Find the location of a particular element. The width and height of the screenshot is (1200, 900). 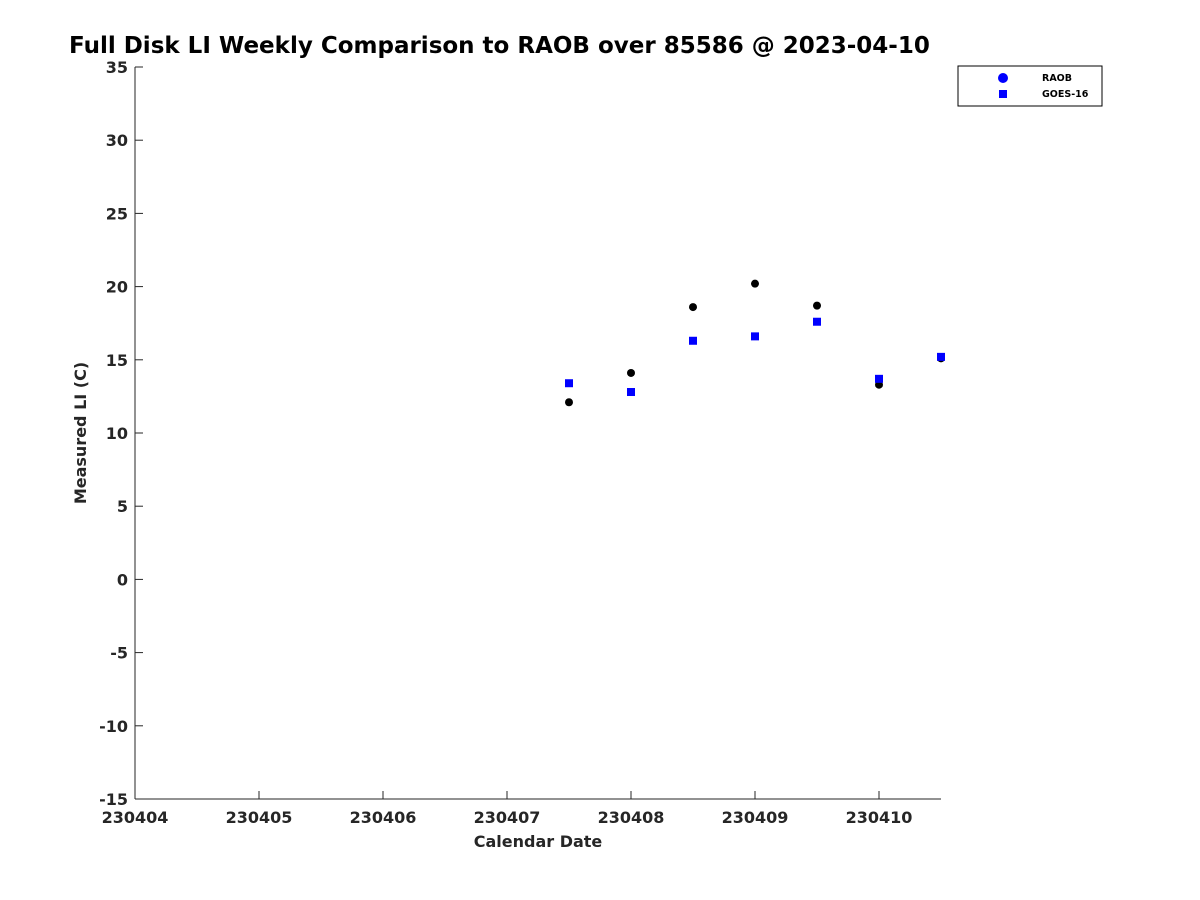

x-axis-label: Calendar Date is located at coordinates (538, 841).